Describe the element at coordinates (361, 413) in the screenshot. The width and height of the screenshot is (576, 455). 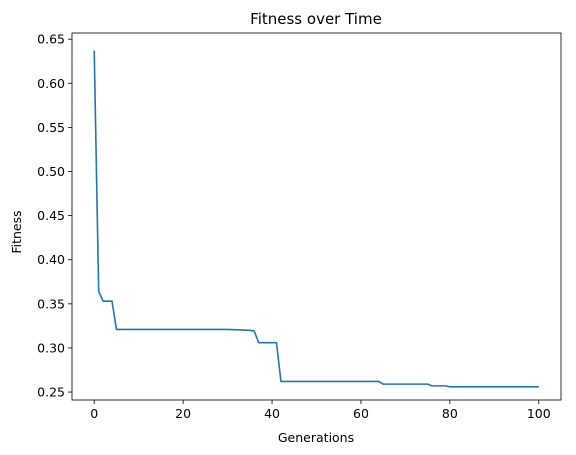
I see `x-tick-label: 60` at that location.